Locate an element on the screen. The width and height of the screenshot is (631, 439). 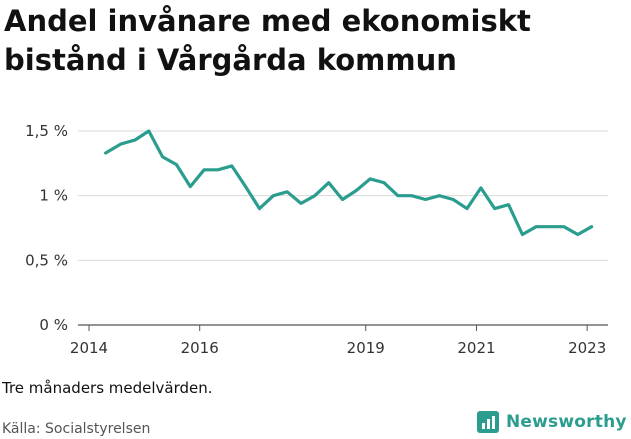
x-tick-label: 2019 is located at coordinates (366, 348).